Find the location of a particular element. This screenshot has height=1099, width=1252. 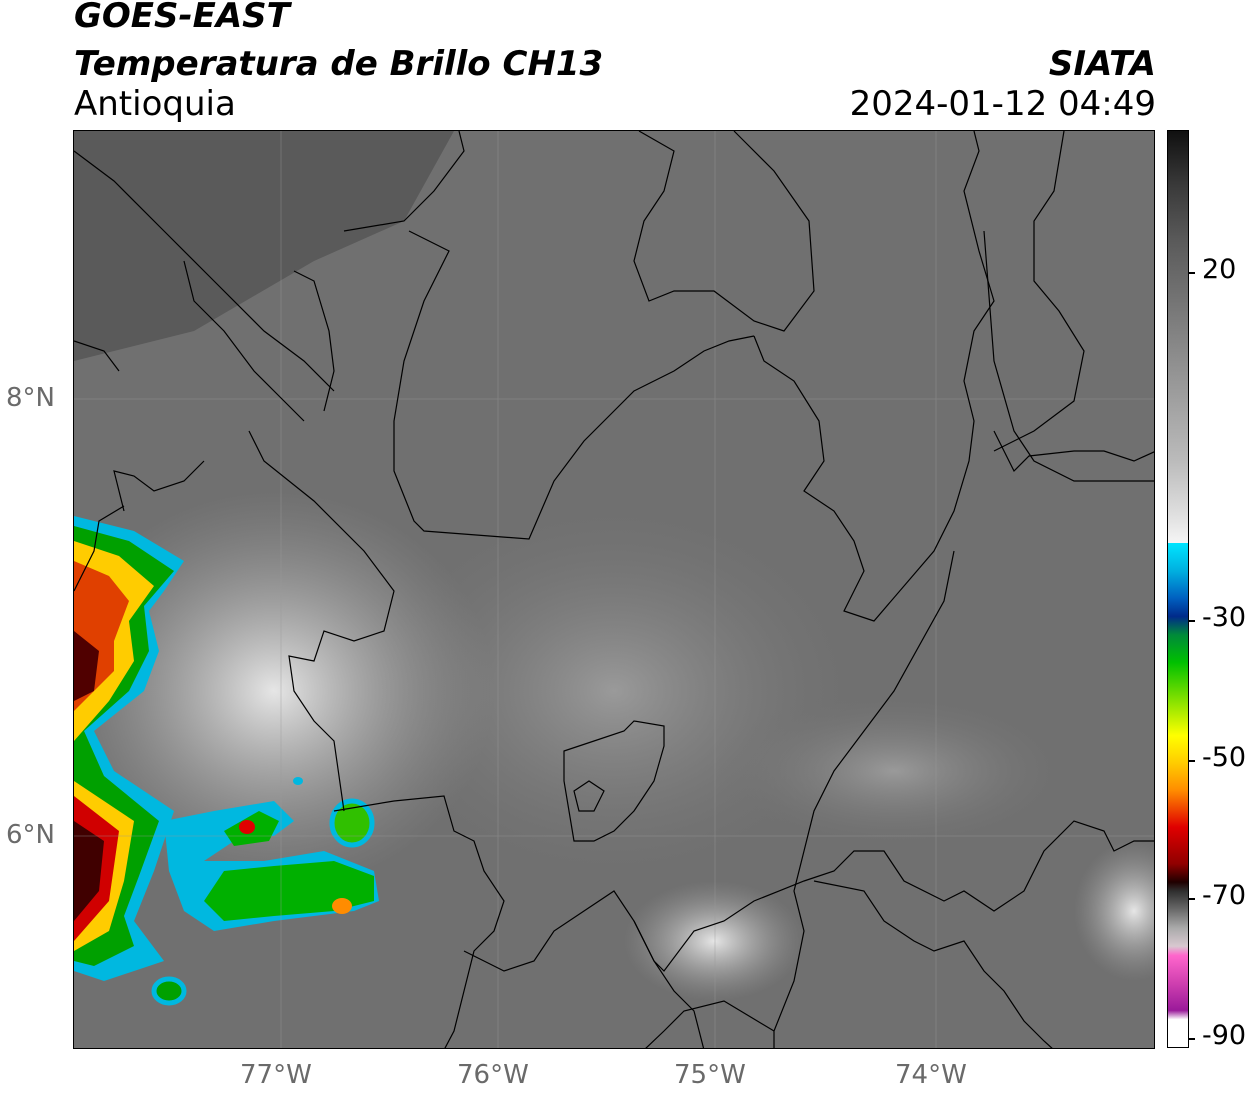

lon-label-74w: 74°W is located at coordinates (931, 1075).